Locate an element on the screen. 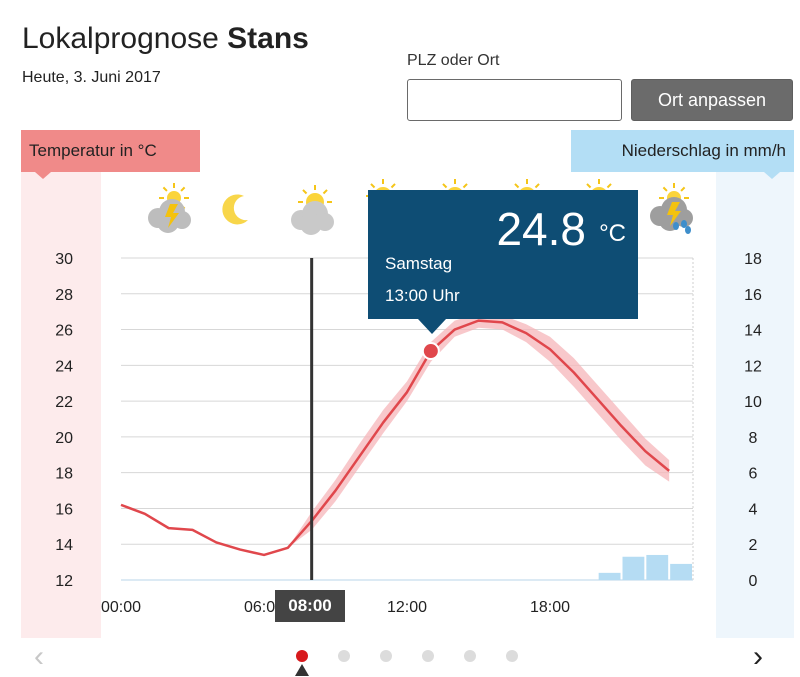 The width and height of the screenshot is (800, 677). precipitation-tick-label: 6 is located at coordinates (753, 474).